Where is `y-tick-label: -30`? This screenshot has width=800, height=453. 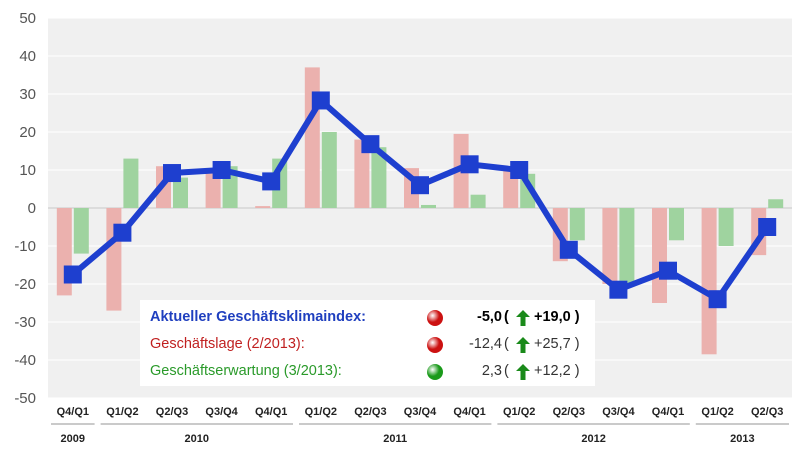
y-tick-label: -30 is located at coordinates (25, 322).